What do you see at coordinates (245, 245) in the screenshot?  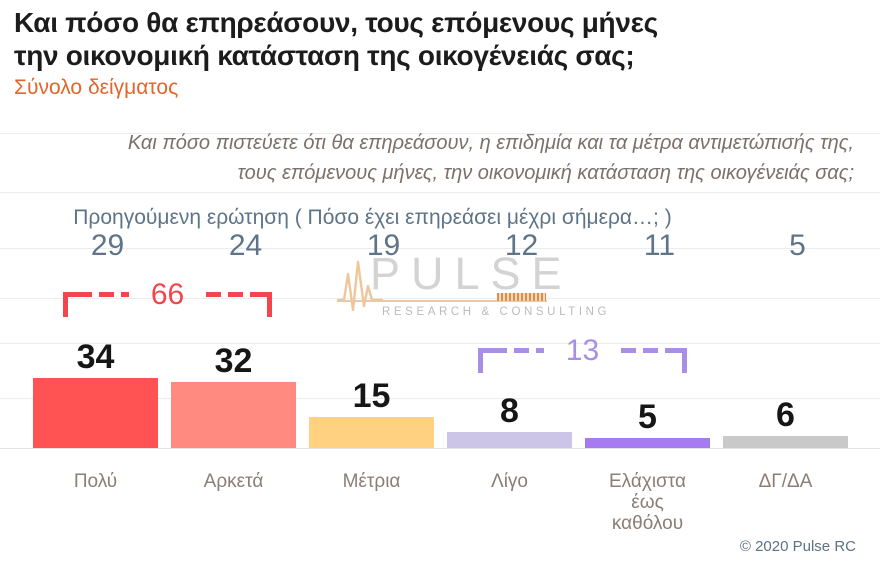 I see `previous-value: 24` at bounding box center [245, 245].